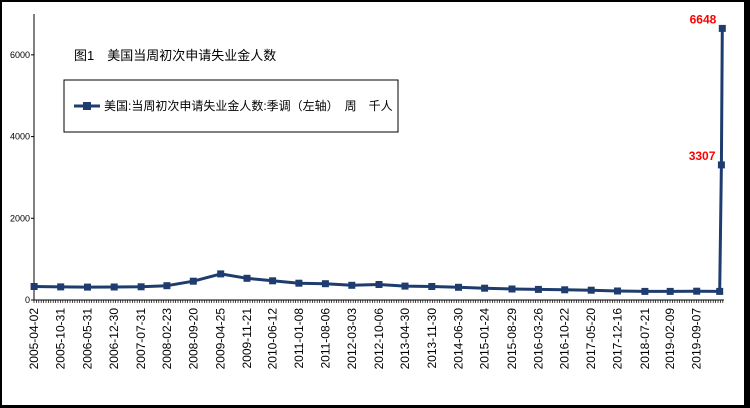  I want to click on y-tick-label: 6000, so click(20, 55).